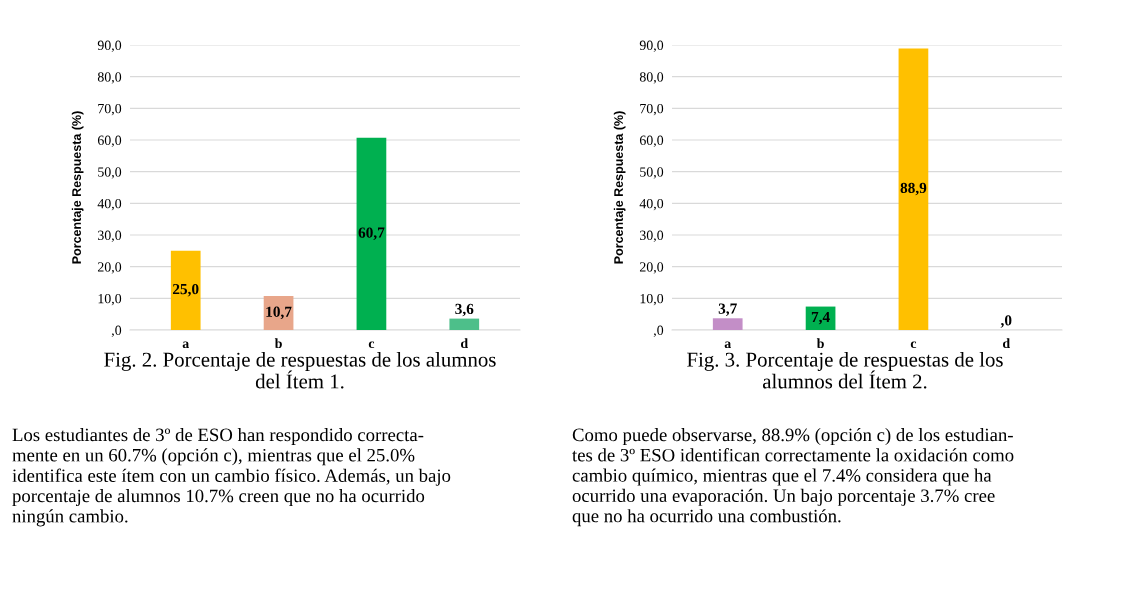 The image size is (1130, 597). Describe the element at coordinates (300, 370) in the screenshot. I see `text: Fig. 2. Porcentaje de respuestas de los alumnos del Ítem 1.` at that location.